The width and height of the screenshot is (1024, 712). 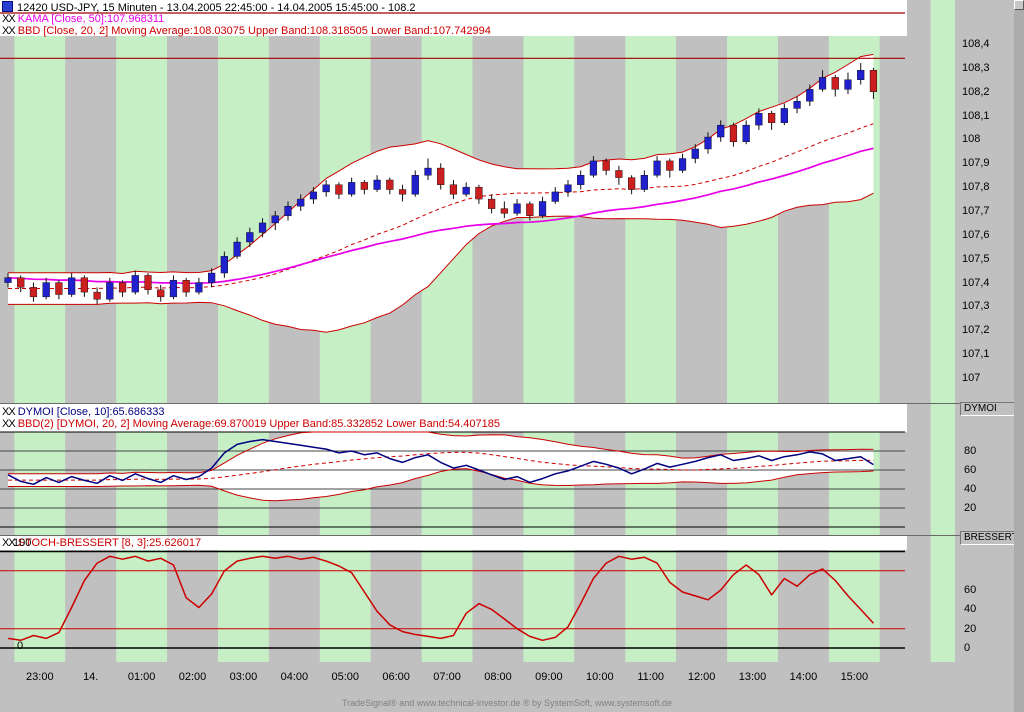 What do you see at coordinates (396, 677) in the screenshot?
I see `time-axis-label: 06:00` at bounding box center [396, 677].